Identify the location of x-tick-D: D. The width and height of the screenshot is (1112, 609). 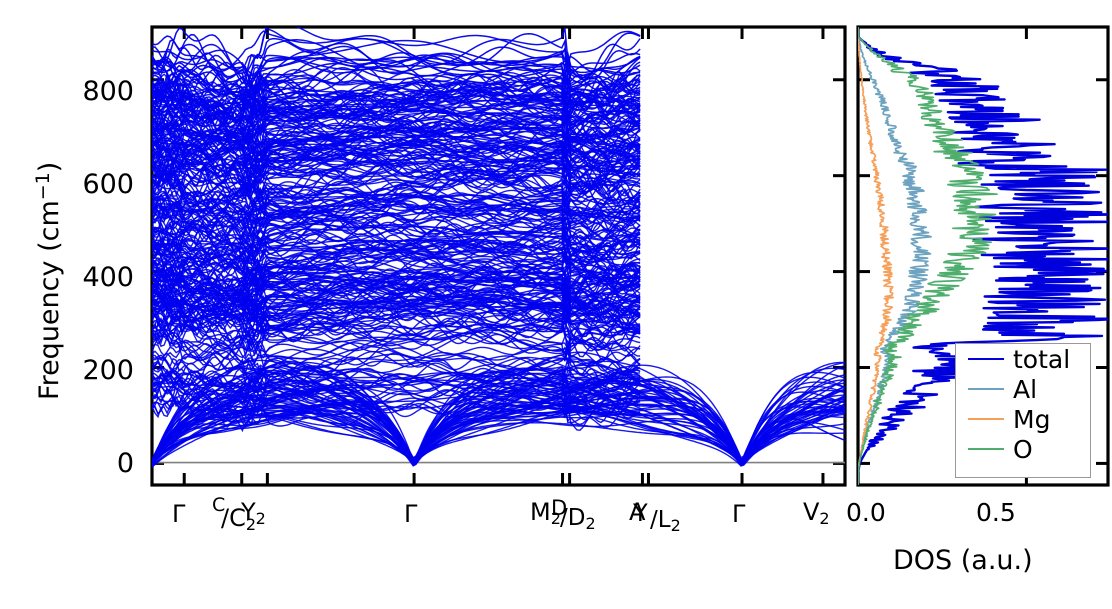
(559, 508).